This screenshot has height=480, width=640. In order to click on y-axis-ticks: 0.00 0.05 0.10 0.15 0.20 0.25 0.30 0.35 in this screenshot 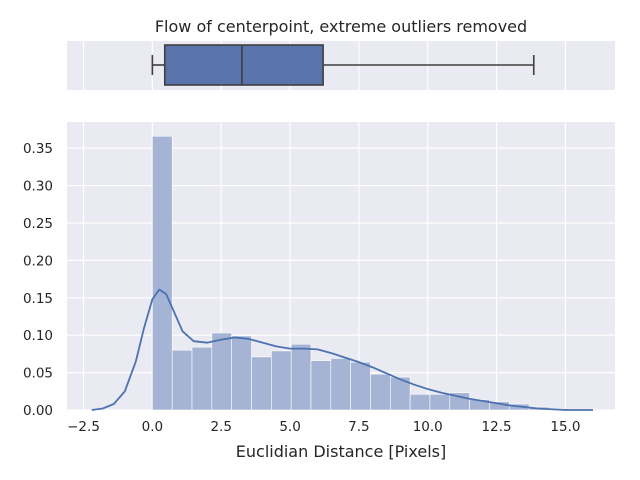, I will do `click(38, 280)`.